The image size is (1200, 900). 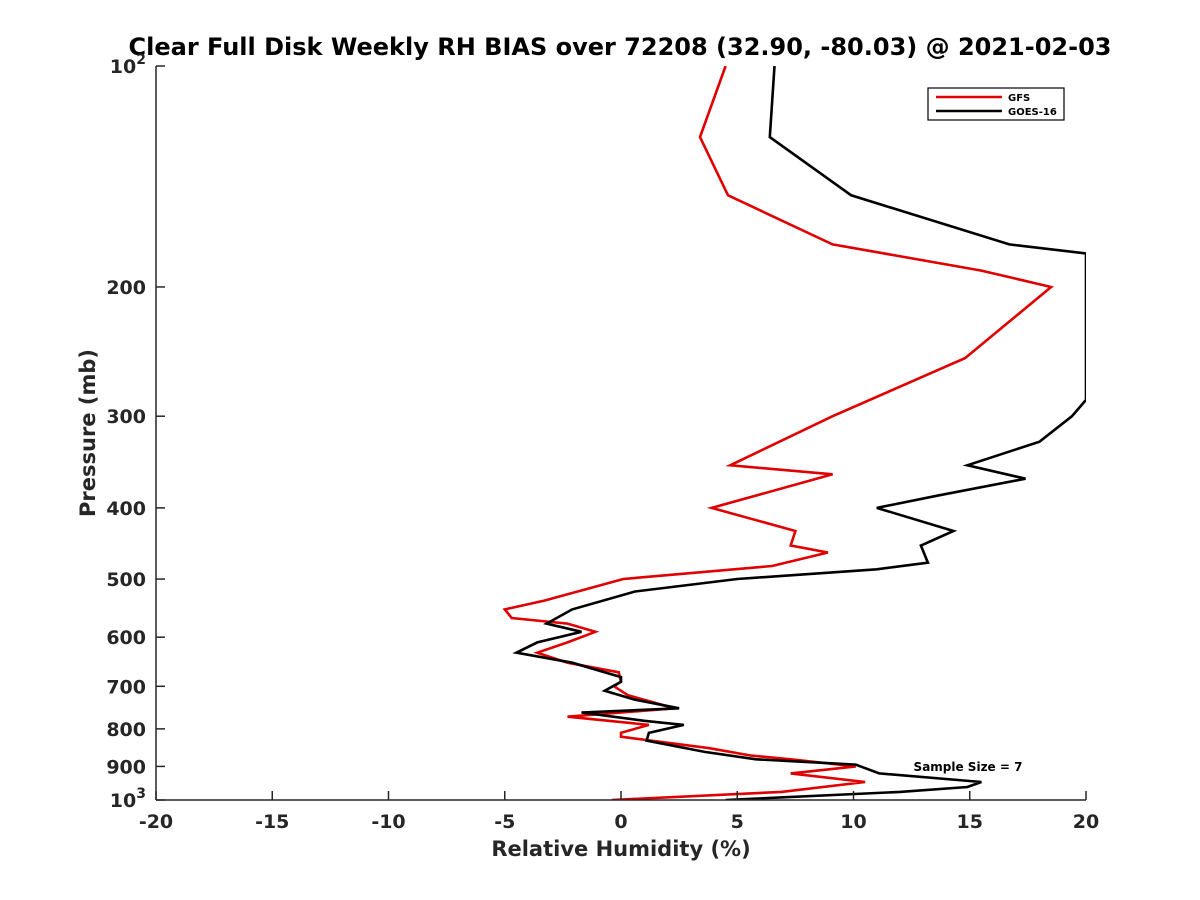 What do you see at coordinates (272, 822) in the screenshot?
I see `x-tick-label: -15` at bounding box center [272, 822].